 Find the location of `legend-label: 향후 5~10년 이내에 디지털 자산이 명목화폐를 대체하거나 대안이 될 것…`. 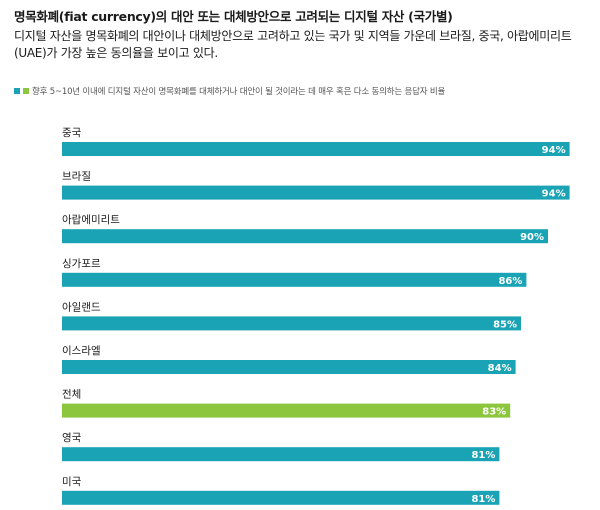

legend-label: 향후 5~10년 이내에 디지털 자산이 명목화폐를 대체하거나 대안이 될 것… is located at coordinates (239, 92).